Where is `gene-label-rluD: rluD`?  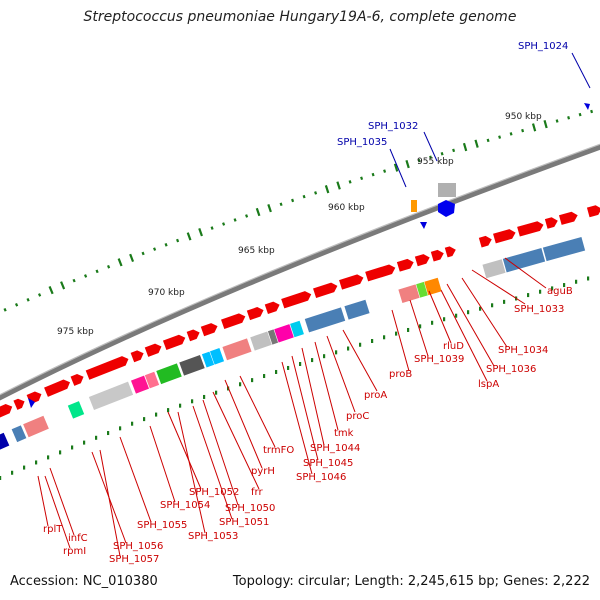 gene-label-rluD: rluD is located at coordinates (453, 346).